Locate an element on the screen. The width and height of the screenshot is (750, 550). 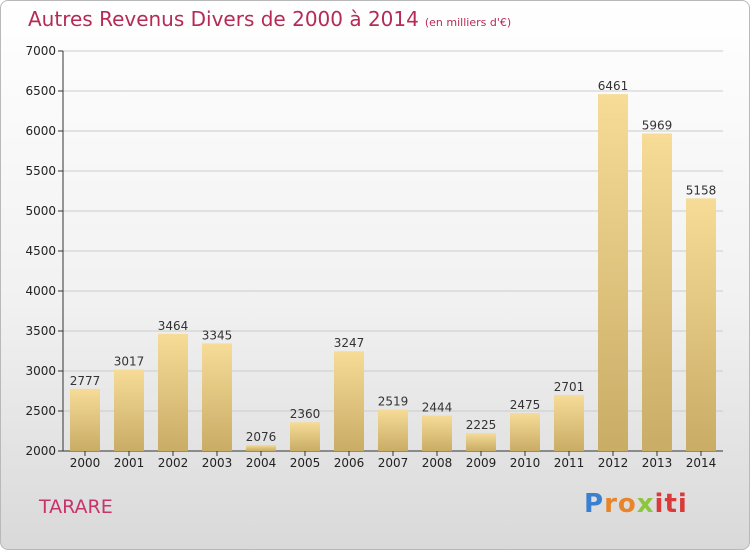
data-label: 2475 is located at coordinates (525, 405).